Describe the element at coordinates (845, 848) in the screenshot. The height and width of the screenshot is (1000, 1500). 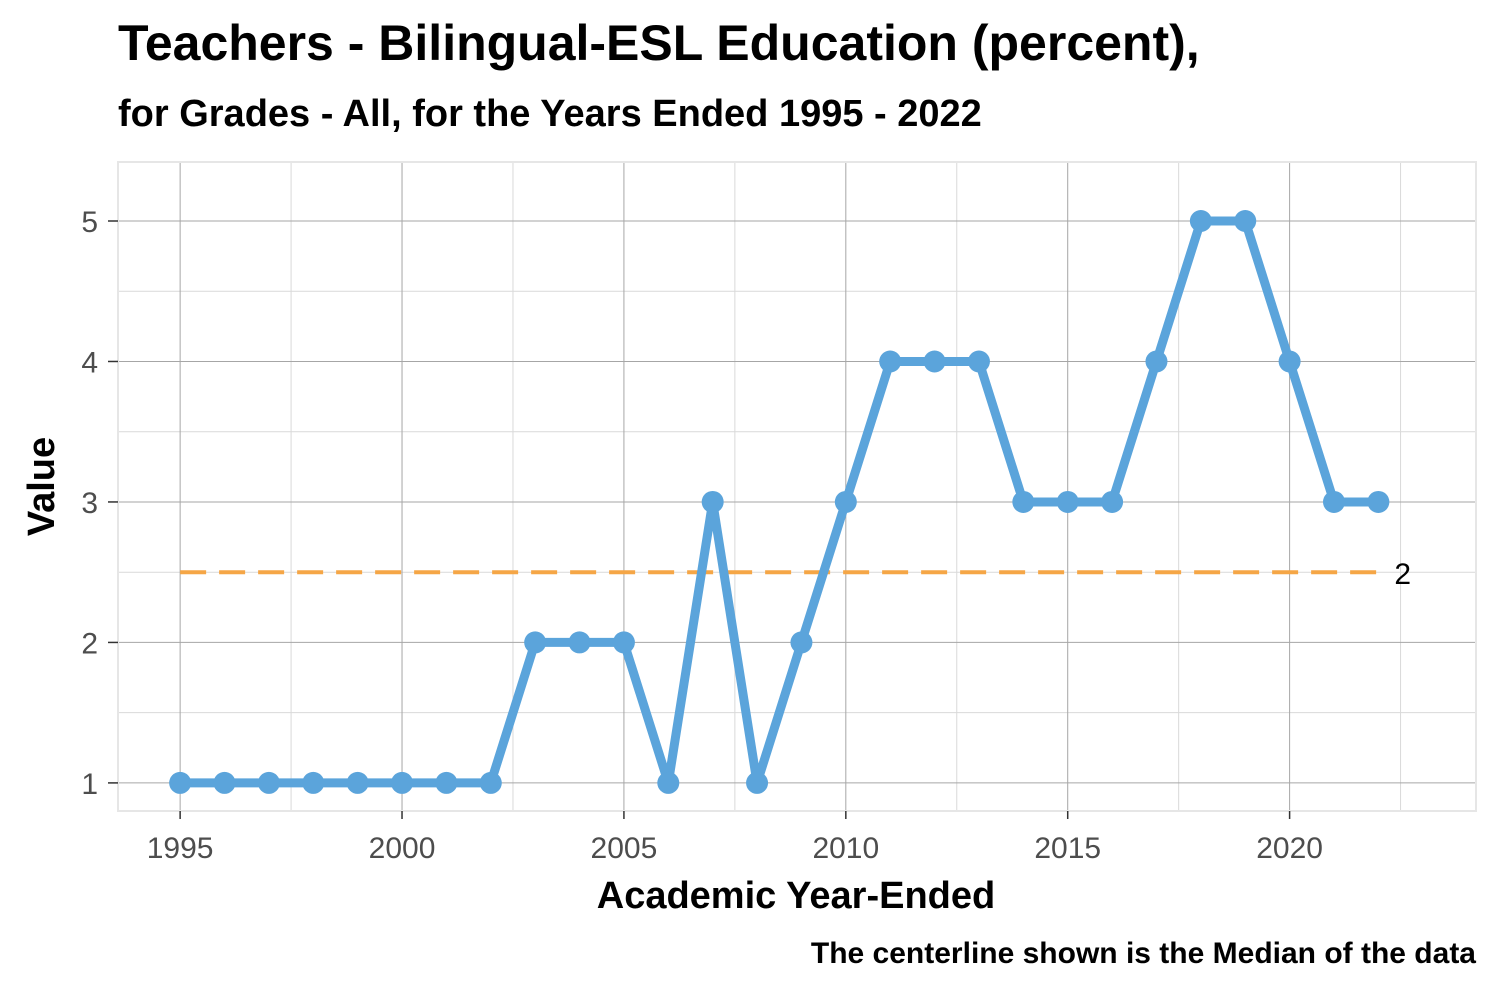
I see `x-tick-label: 2010` at that location.